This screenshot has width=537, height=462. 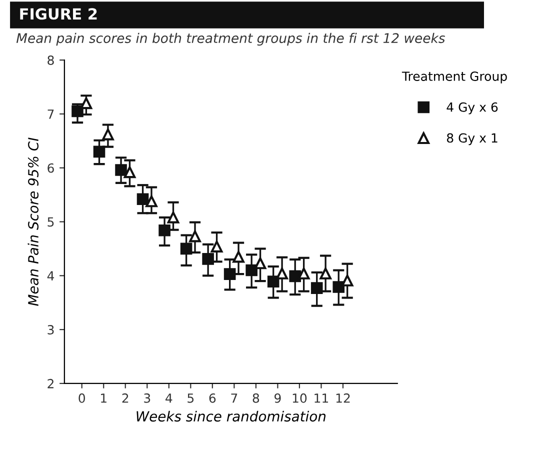 What do you see at coordinates (234, 398) in the screenshot?
I see `x-tick-label: 7` at bounding box center [234, 398].